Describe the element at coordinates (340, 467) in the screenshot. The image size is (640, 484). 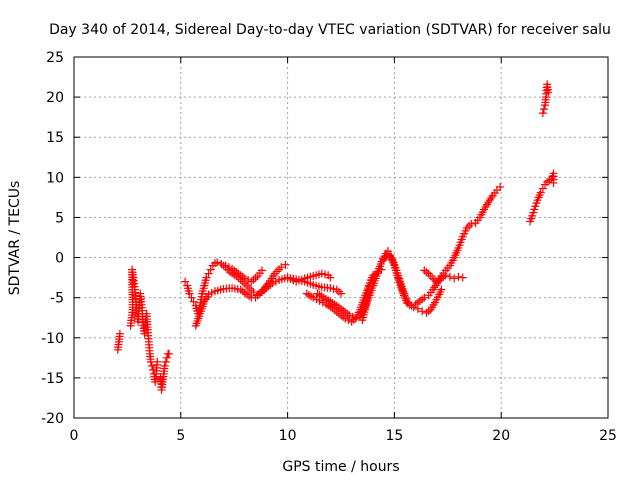
I see `x-axis-label: GPS time / hours` at that location.